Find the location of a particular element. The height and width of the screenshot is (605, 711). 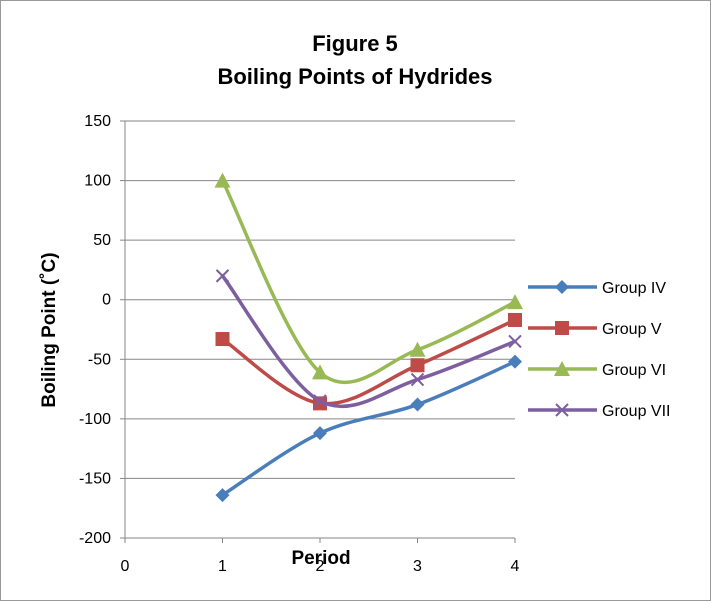

y-tick-label: 150 is located at coordinates (97, 121).